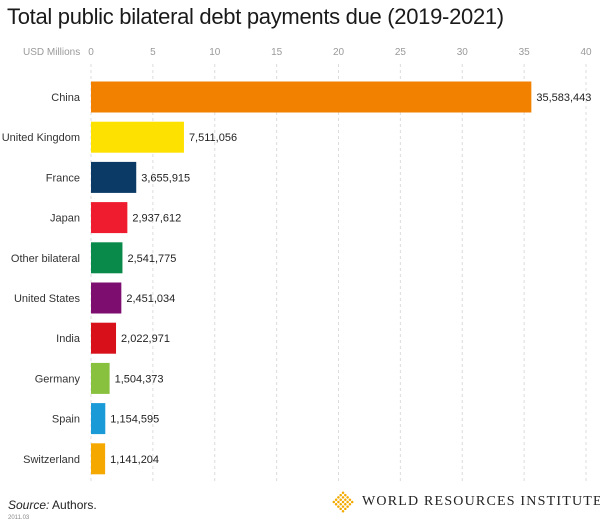 Image resolution: width=600 pixels, height=528 pixels. What do you see at coordinates (66, 98) in the screenshot?
I see `category-label: China` at bounding box center [66, 98].